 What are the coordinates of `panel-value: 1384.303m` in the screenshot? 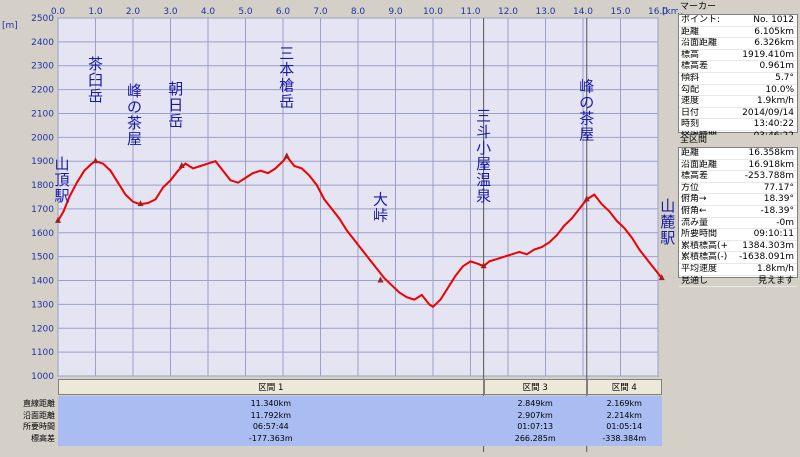 It's located at (768, 245).